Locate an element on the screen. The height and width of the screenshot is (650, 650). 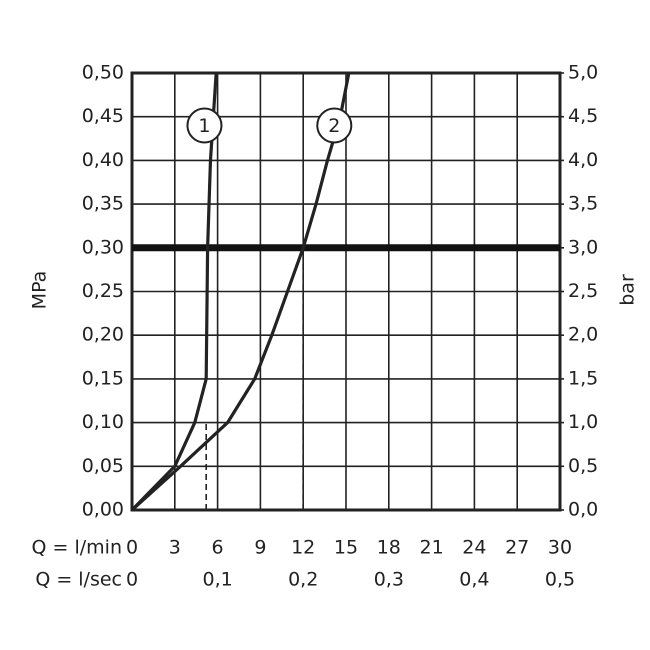
x-tick-label: 15 is located at coordinates (346, 548).